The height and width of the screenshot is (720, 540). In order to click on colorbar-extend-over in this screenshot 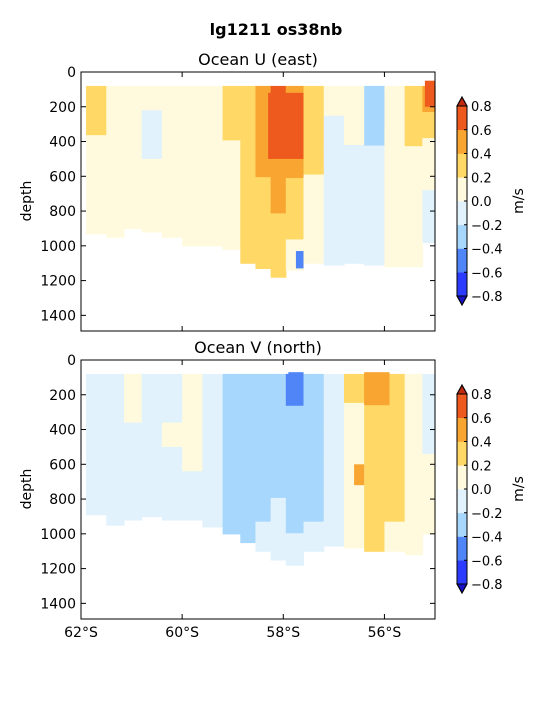, I will do `click(462, 101)`.